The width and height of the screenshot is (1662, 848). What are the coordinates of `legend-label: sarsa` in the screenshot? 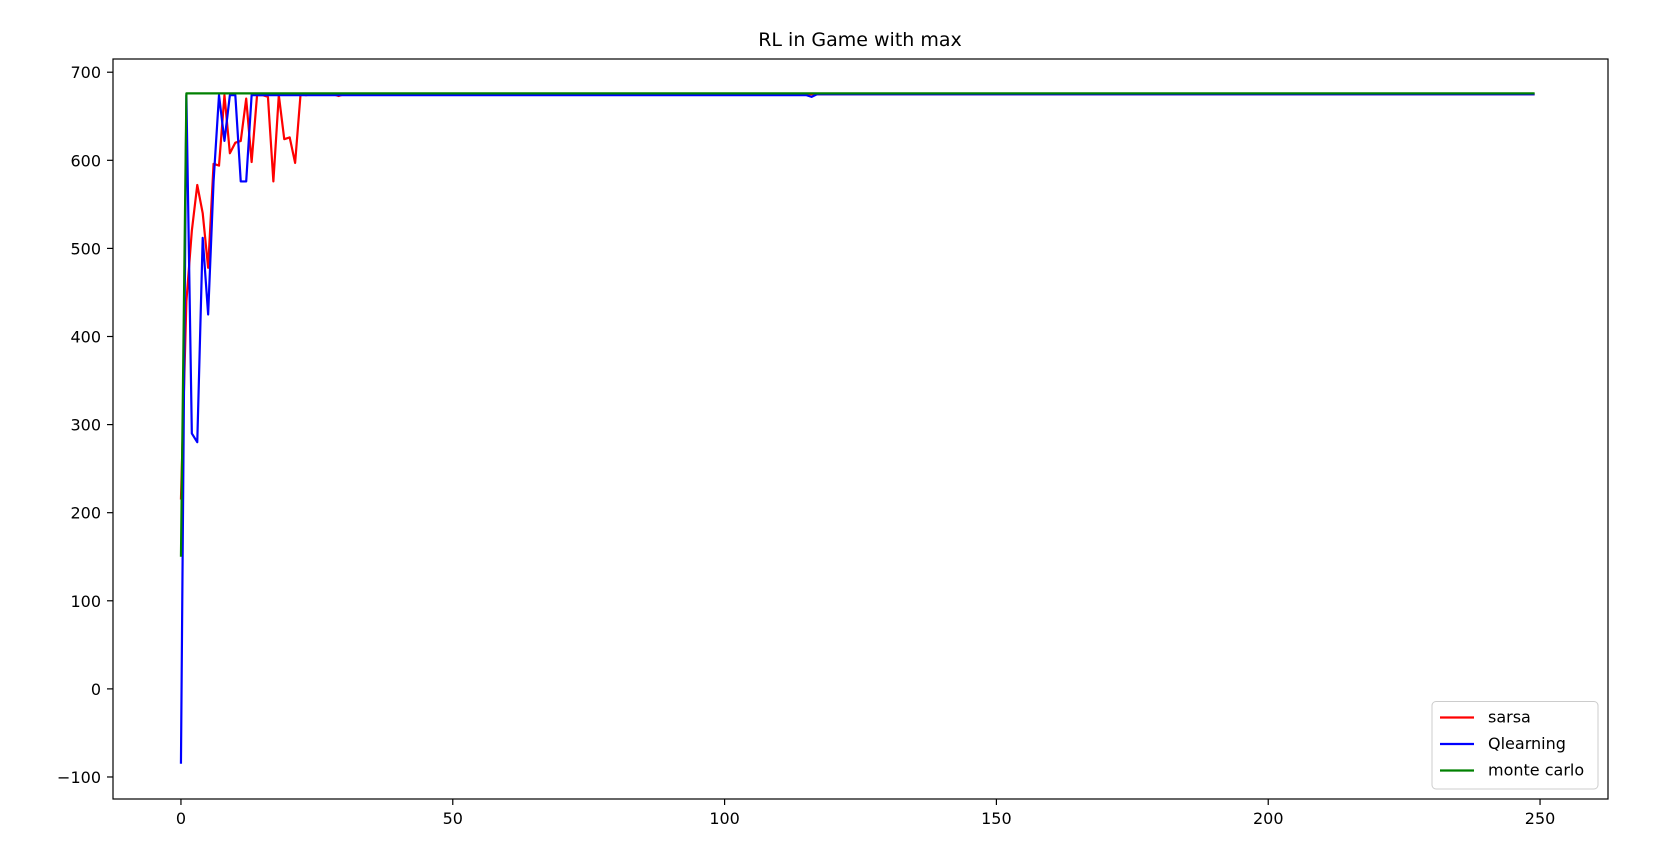 It's located at (1509, 717).